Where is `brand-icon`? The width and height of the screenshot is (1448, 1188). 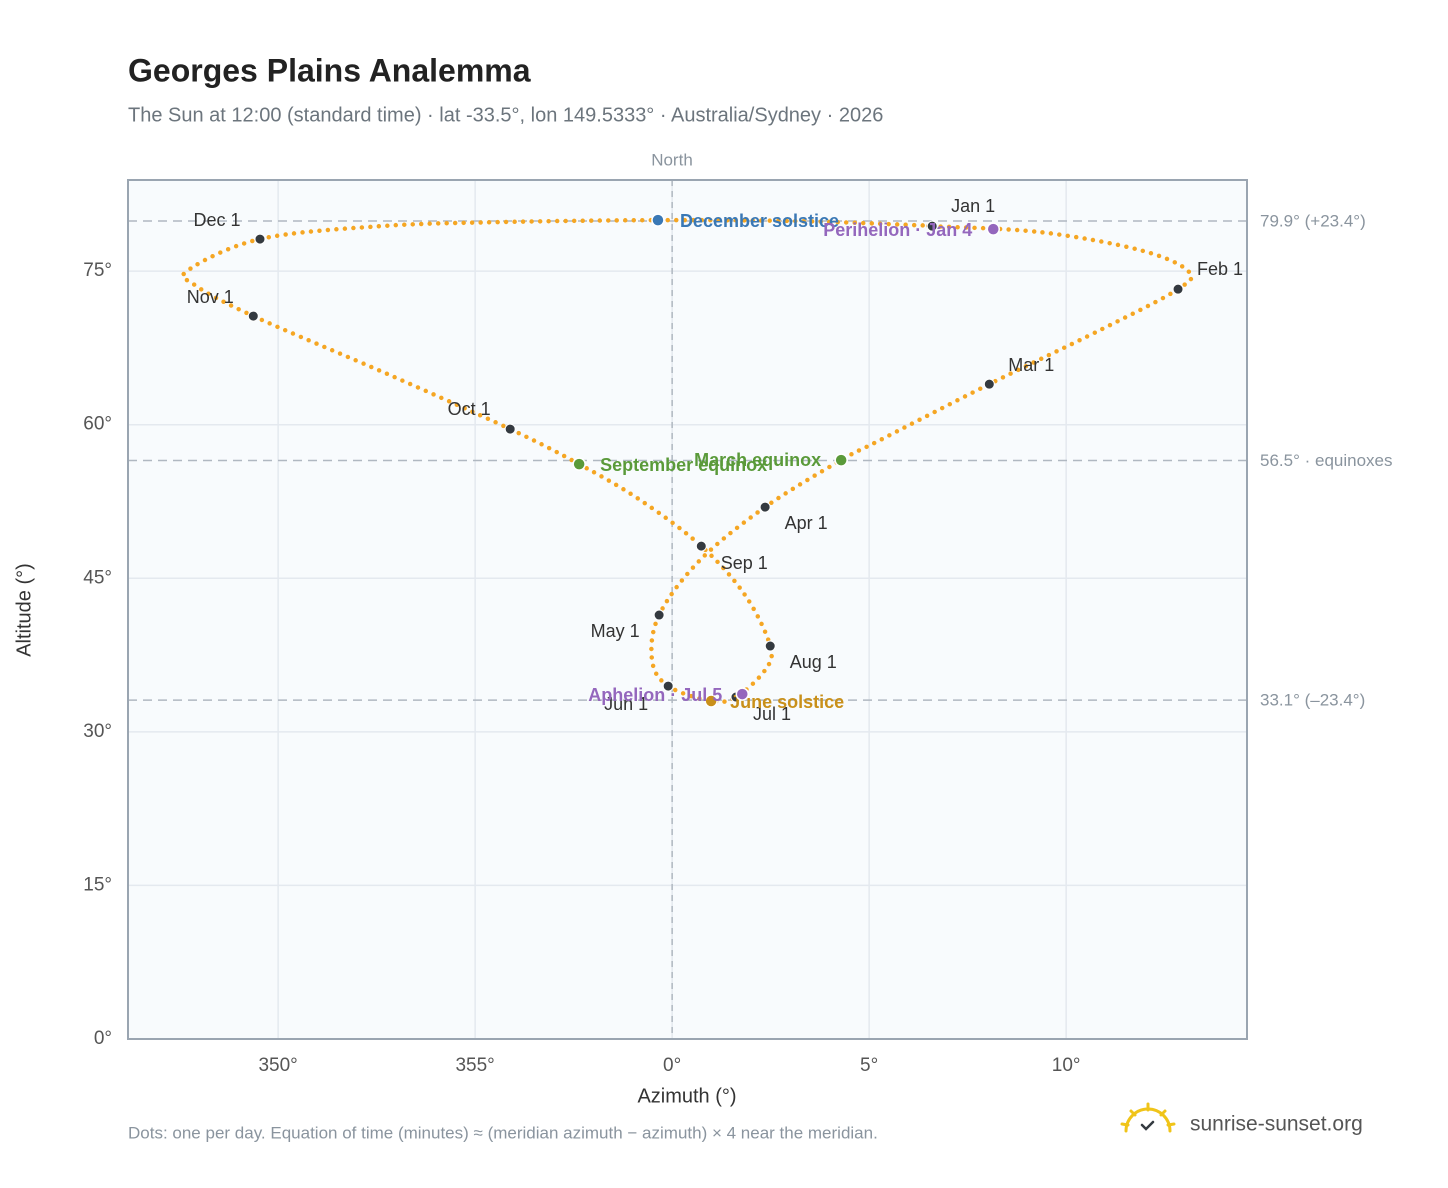 brand-icon is located at coordinates (1148, 1117).